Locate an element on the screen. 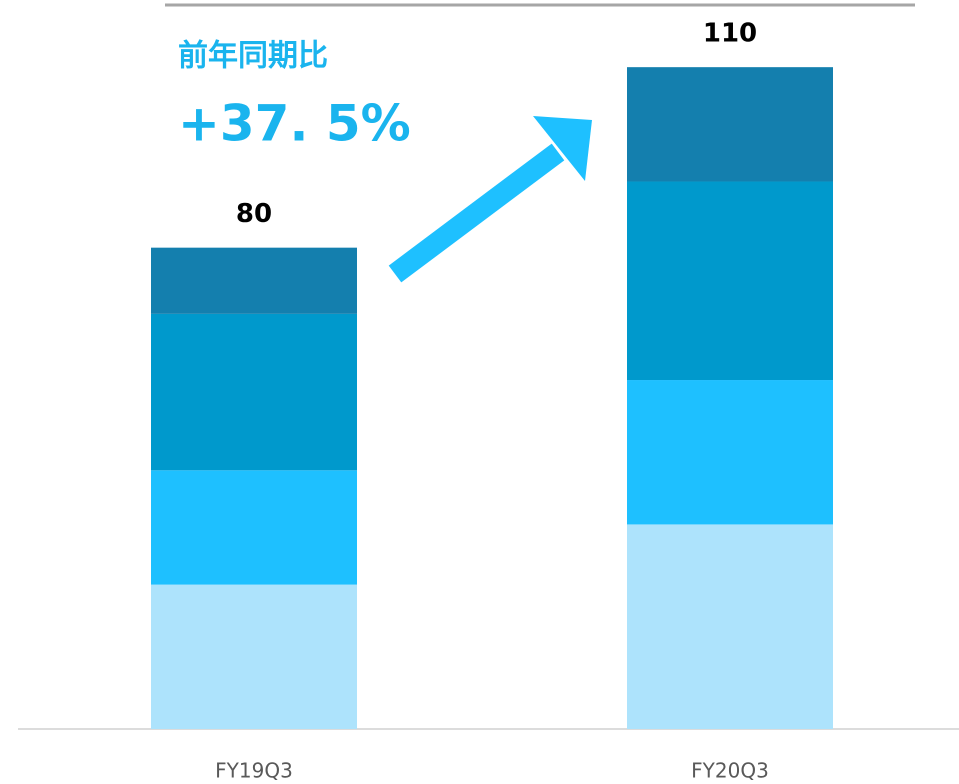 The width and height of the screenshot is (959, 784). annotation-label: 前年同期比 is located at coordinates (253, 56).